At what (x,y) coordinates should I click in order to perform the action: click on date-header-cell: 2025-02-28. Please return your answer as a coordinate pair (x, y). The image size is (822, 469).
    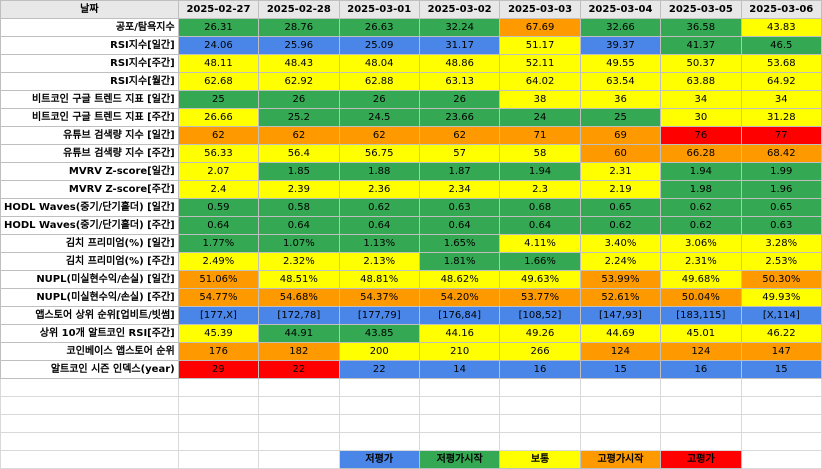
    Looking at the image, I should click on (299, 9).